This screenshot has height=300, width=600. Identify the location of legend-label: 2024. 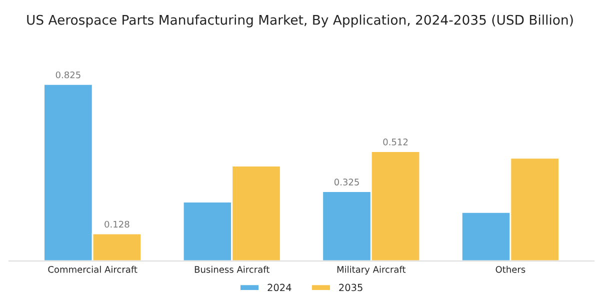
(280, 288).